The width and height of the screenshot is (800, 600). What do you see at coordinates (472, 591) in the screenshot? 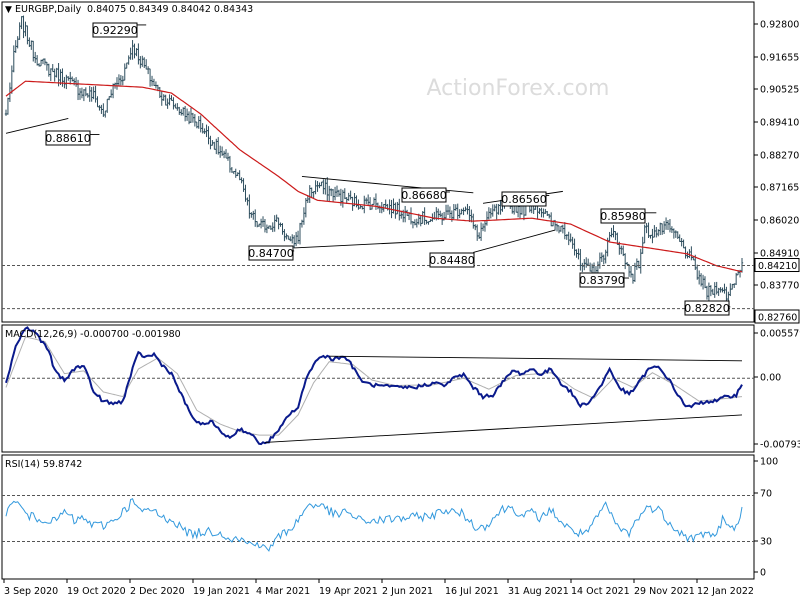
I see `date-tick-label: 16 Jul 2021` at bounding box center [472, 591].